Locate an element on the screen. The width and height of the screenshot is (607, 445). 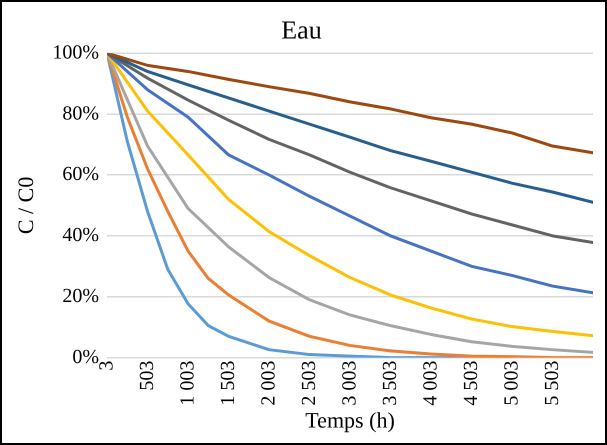
y-tick-label: 20% is located at coordinates (81, 295).